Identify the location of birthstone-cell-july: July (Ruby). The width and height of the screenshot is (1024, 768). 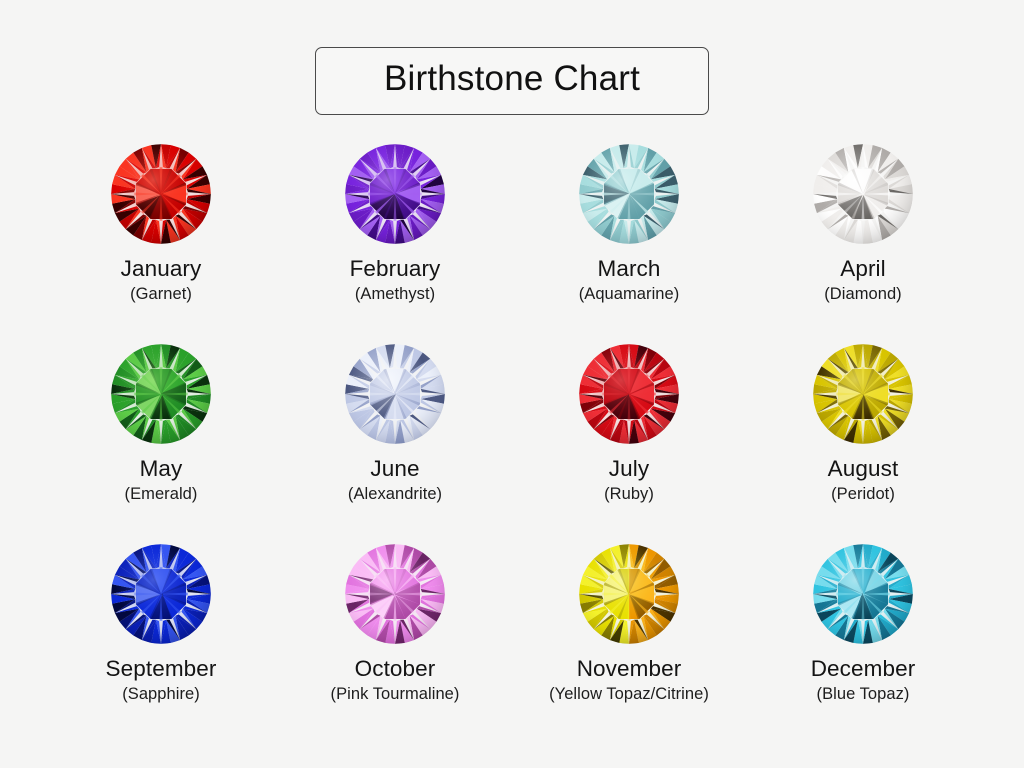
(629, 442).